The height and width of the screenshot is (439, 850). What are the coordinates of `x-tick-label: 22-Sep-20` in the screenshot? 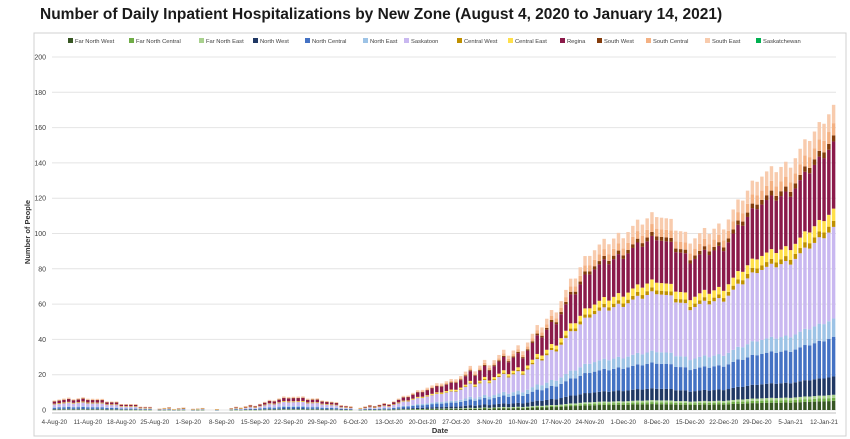 It's located at (288, 422).